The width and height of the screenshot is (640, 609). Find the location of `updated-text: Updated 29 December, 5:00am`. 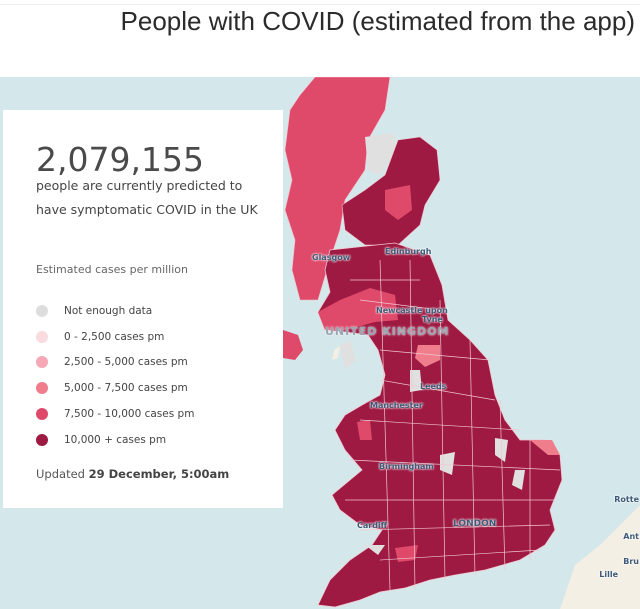

updated-text: Updated 29 December, 5:00am is located at coordinates (132, 474).